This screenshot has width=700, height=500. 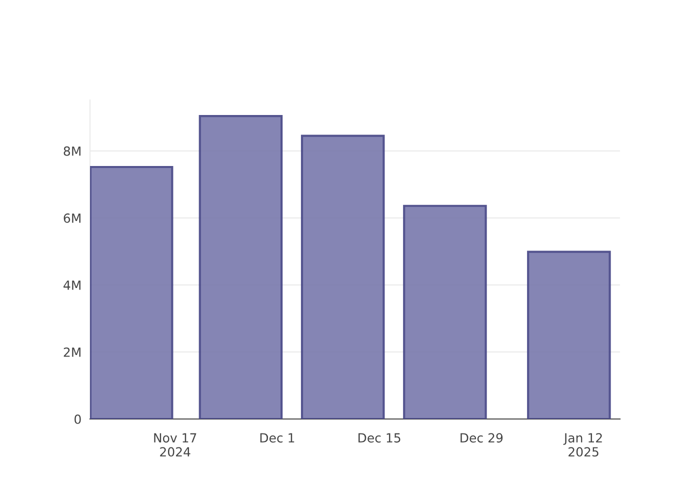 What do you see at coordinates (77, 419) in the screenshot?
I see `y-tick-label: 0` at bounding box center [77, 419].